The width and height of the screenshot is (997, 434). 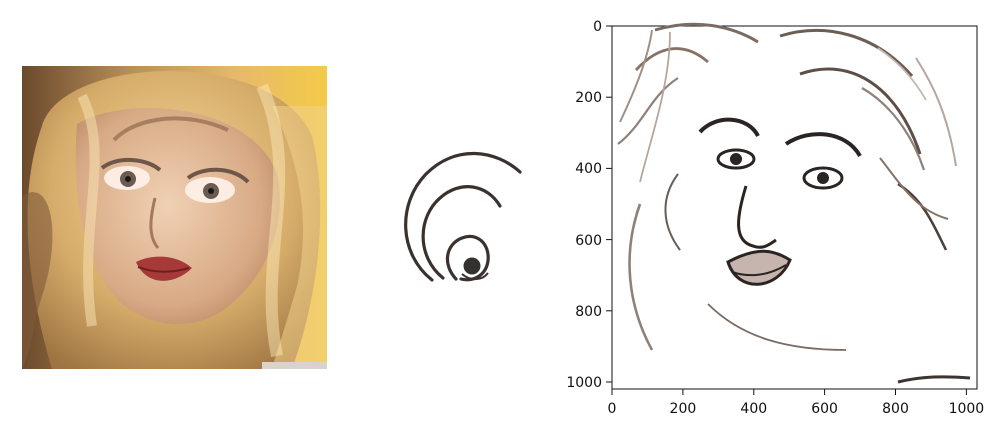 What do you see at coordinates (588, 98) in the screenshot?
I see `y-tick-label-200: 200` at bounding box center [588, 98].